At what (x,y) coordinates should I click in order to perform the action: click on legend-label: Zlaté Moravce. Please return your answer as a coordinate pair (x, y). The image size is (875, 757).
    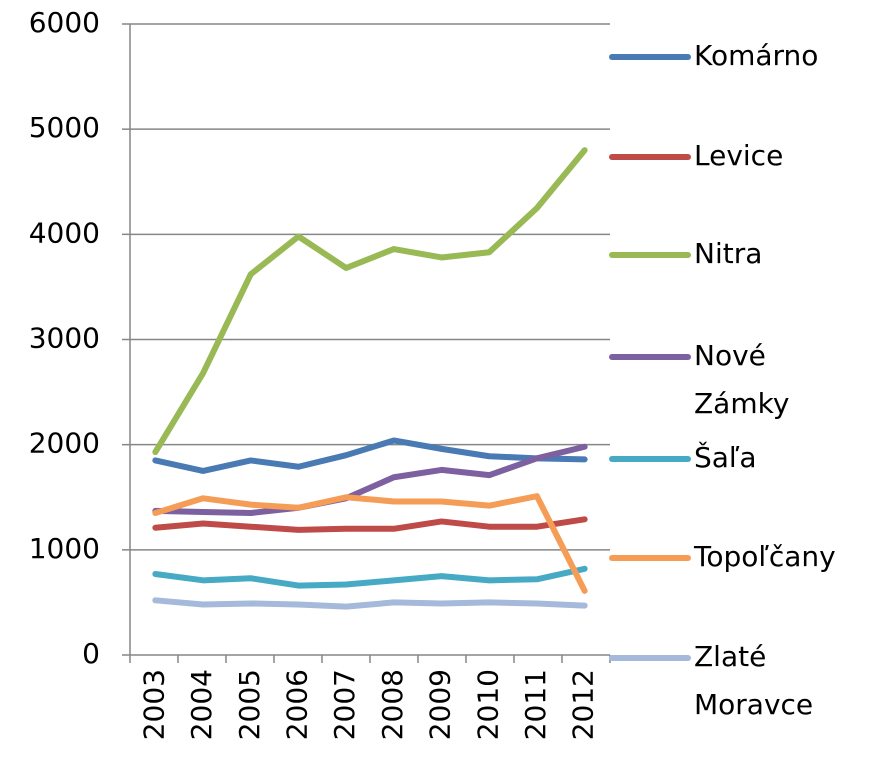
    Looking at the image, I should click on (753, 680).